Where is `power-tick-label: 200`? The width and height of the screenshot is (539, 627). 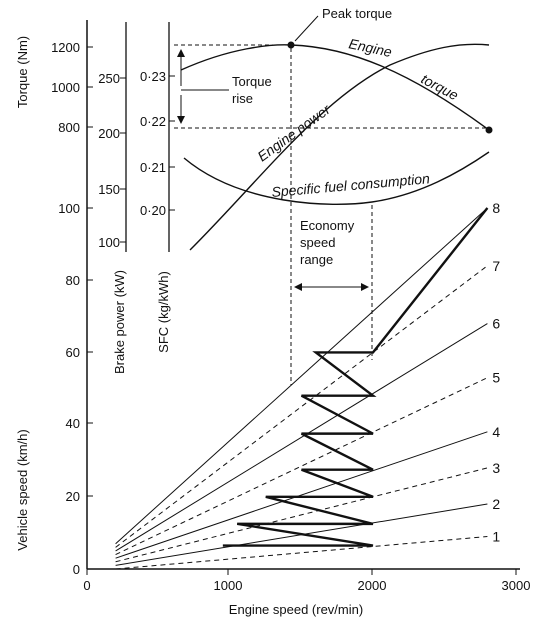
power-tick-label: 200 is located at coordinates (109, 133).